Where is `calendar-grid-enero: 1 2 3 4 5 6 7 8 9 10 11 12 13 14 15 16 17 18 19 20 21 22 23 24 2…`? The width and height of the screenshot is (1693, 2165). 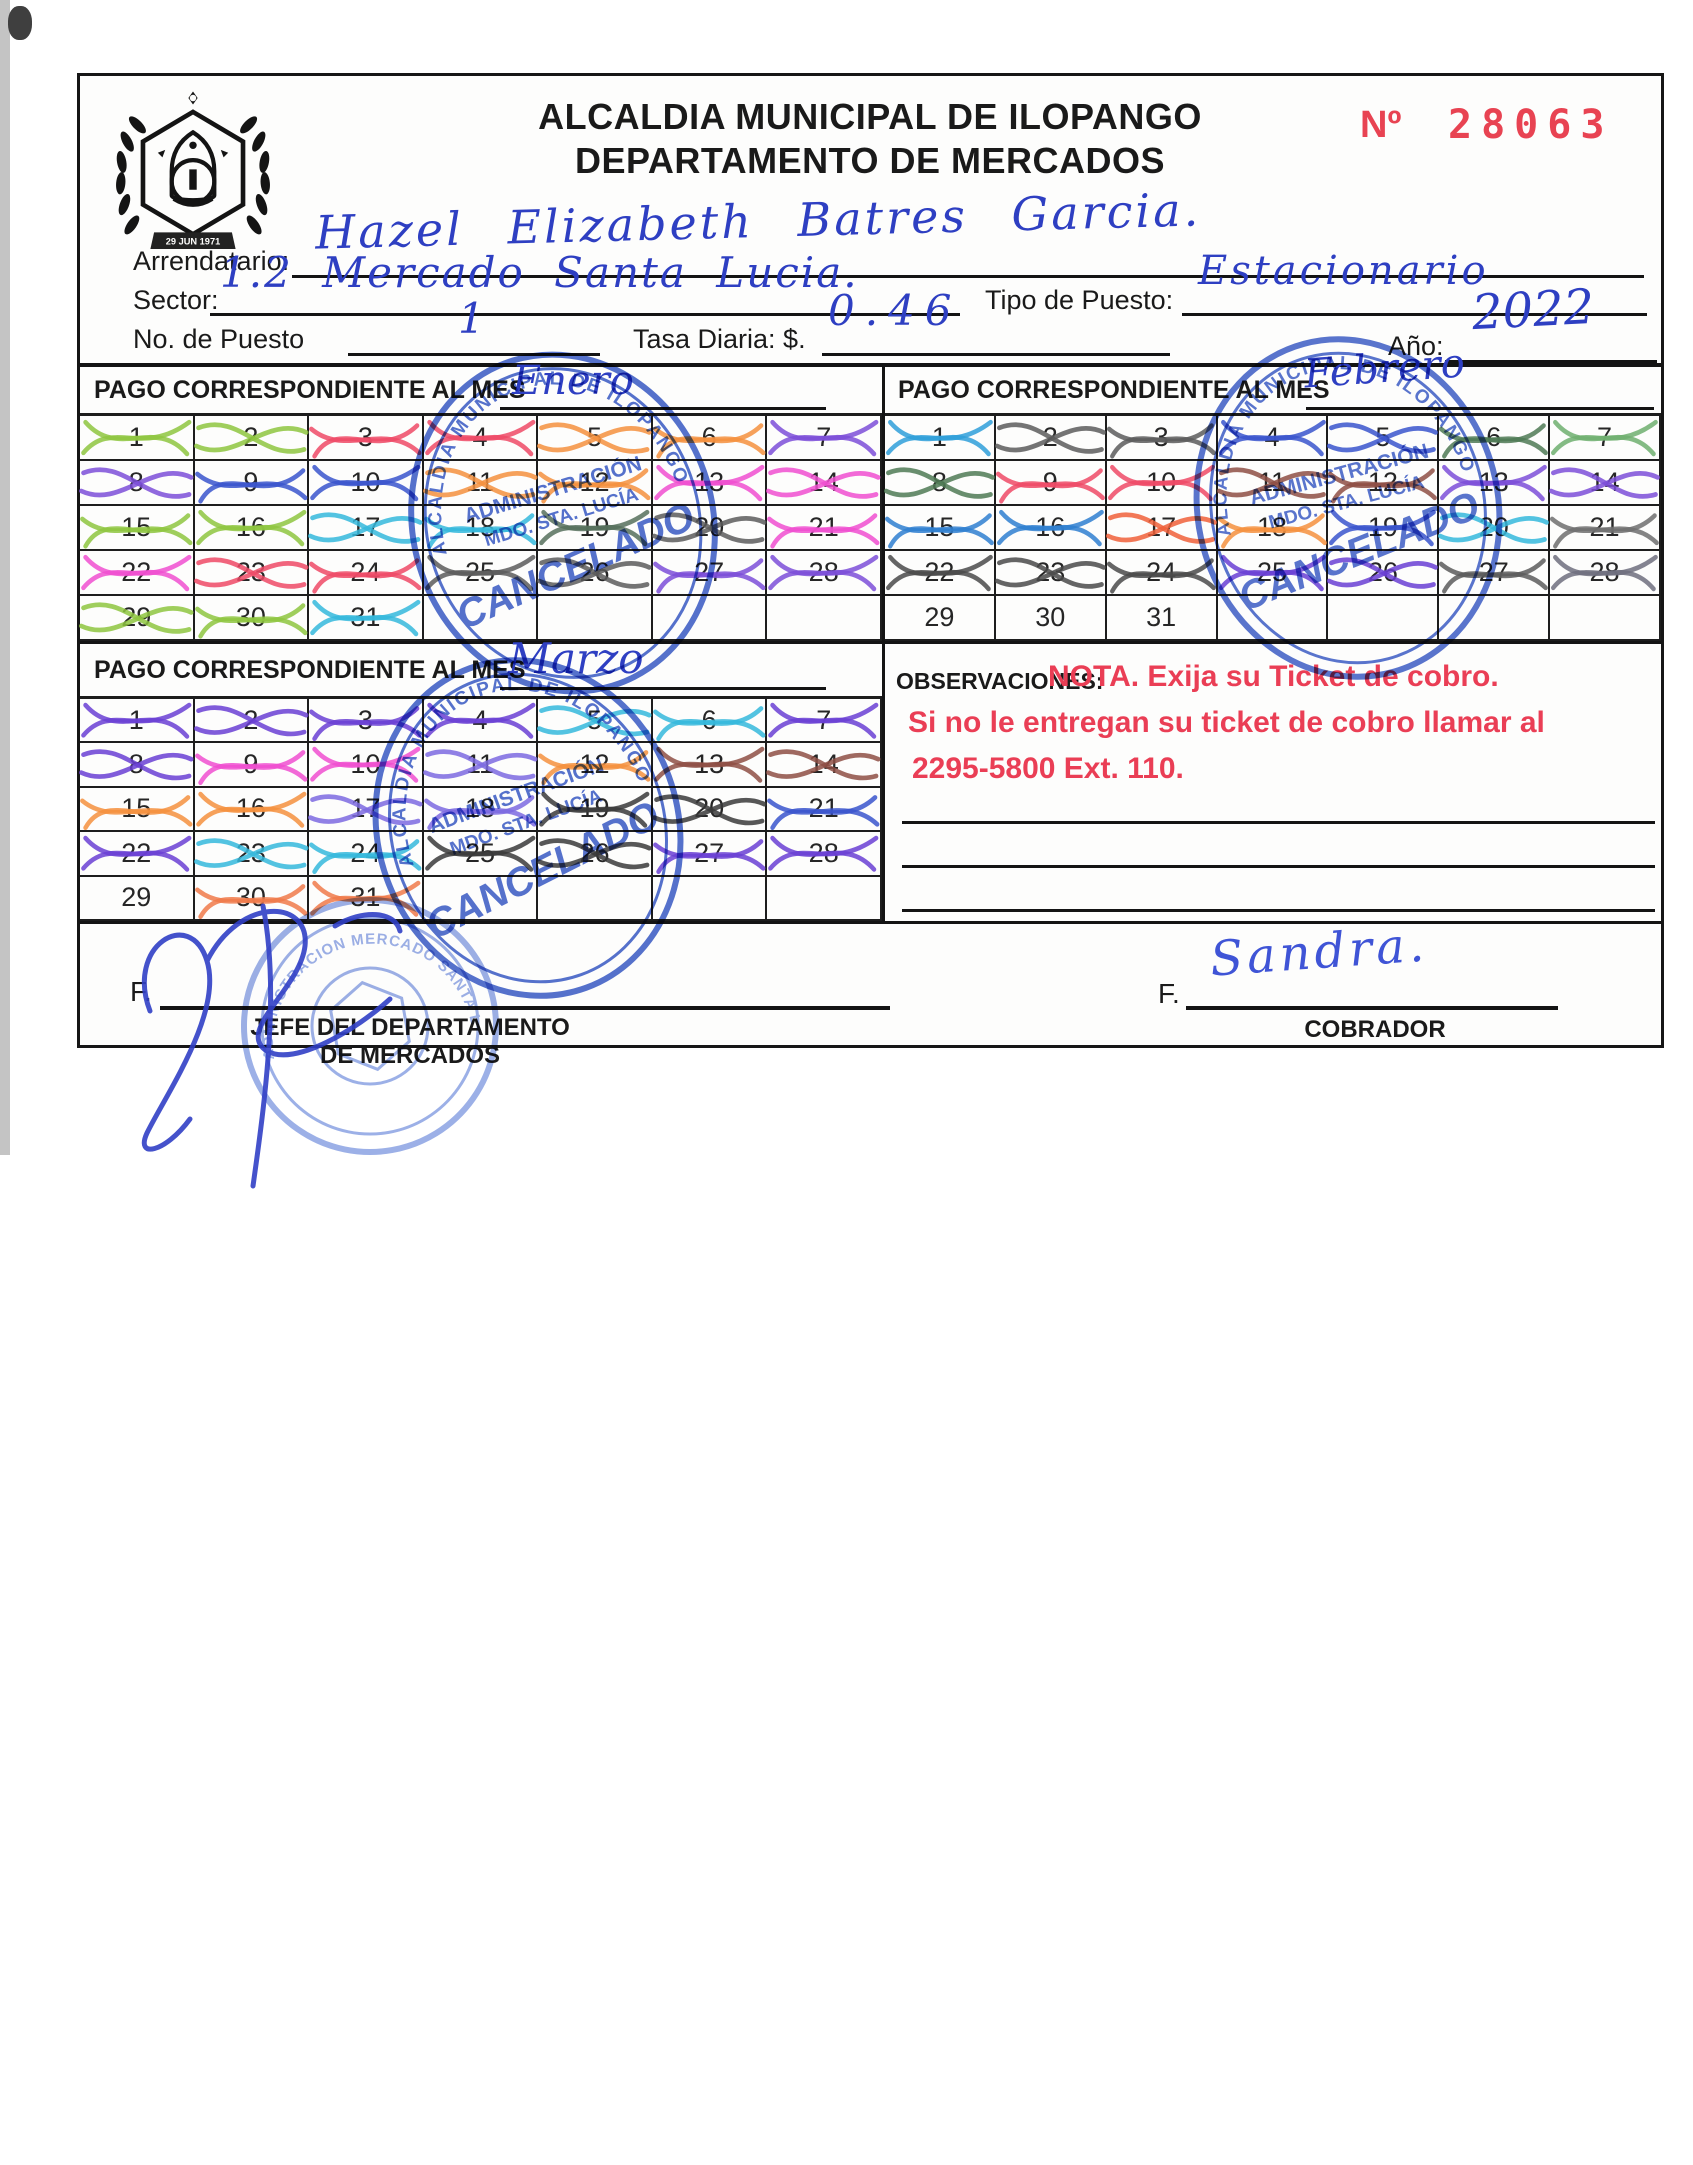 calendar-grid-enero: 1 2 3 4 5 6 7 8 9 10 11 12 13 14 15 16 17 18 19 20 21 22 23 24 2… is located at coordinates (480, 527).